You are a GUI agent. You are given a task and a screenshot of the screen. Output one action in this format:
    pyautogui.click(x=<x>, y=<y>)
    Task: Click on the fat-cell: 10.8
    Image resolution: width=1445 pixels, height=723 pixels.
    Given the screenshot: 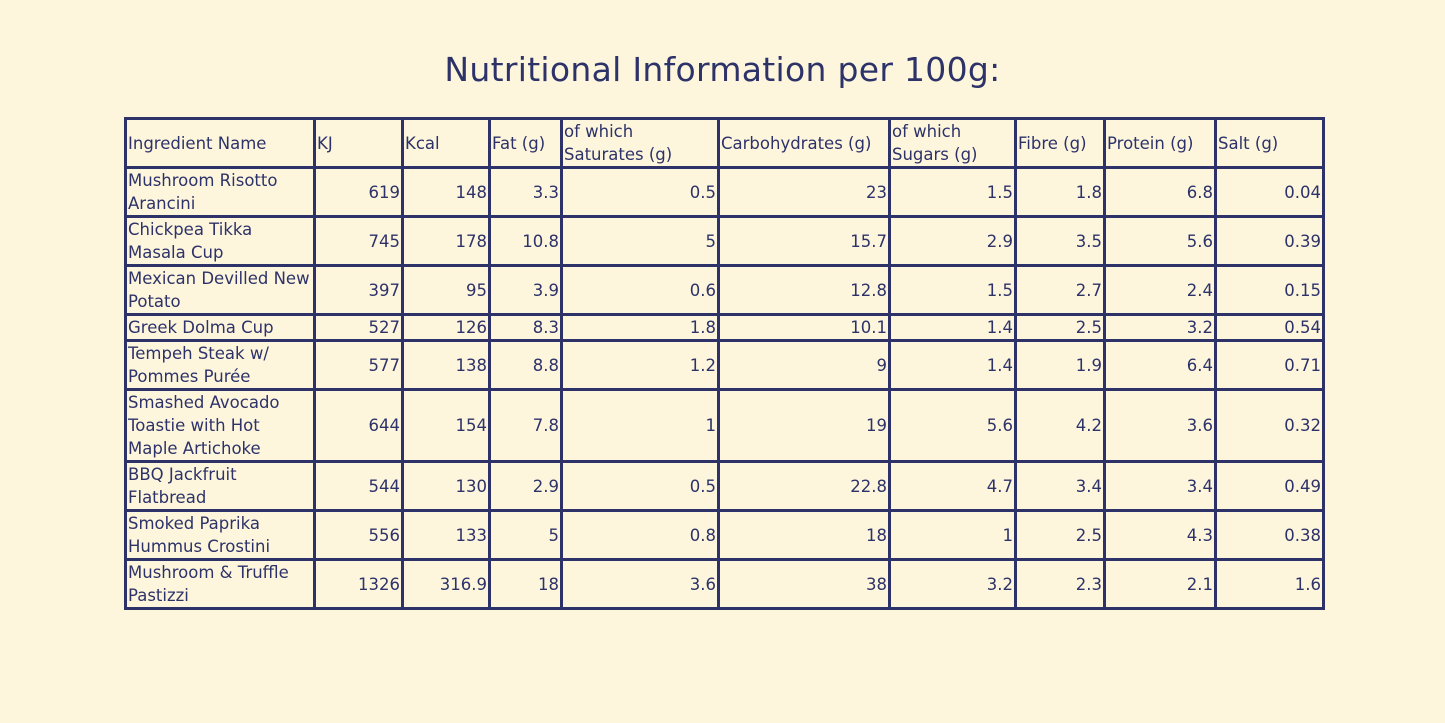 What is the action you would take?
    pyautogui.click(x=525, y=241)
    